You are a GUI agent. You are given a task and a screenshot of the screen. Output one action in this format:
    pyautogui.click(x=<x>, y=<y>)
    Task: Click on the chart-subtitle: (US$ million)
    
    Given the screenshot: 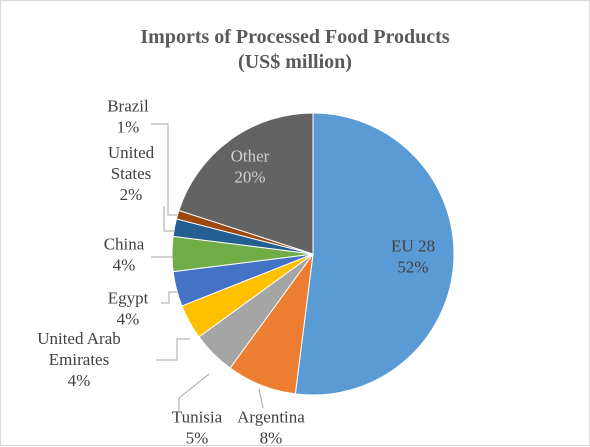 What is the action you would take?
    pyautogui.click(x=295, y=62)
    